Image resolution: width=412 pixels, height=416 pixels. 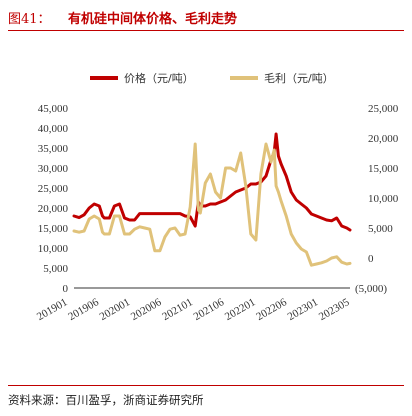 I want to click on x-tick-label: 201901, so click(x=52, y=309).